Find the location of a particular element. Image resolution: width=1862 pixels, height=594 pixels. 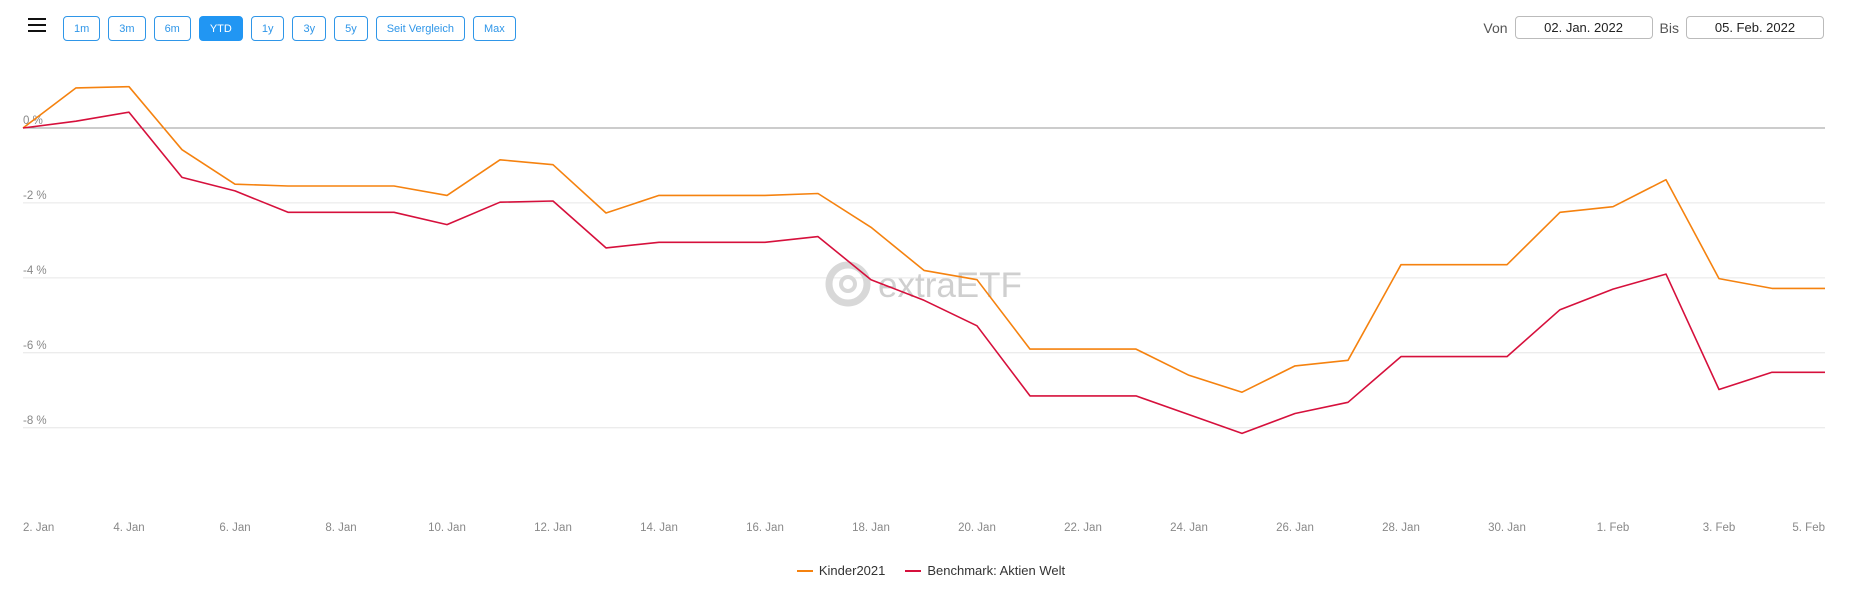

x-tick-label: 28. Jan is located at coordinates (1401, 528).